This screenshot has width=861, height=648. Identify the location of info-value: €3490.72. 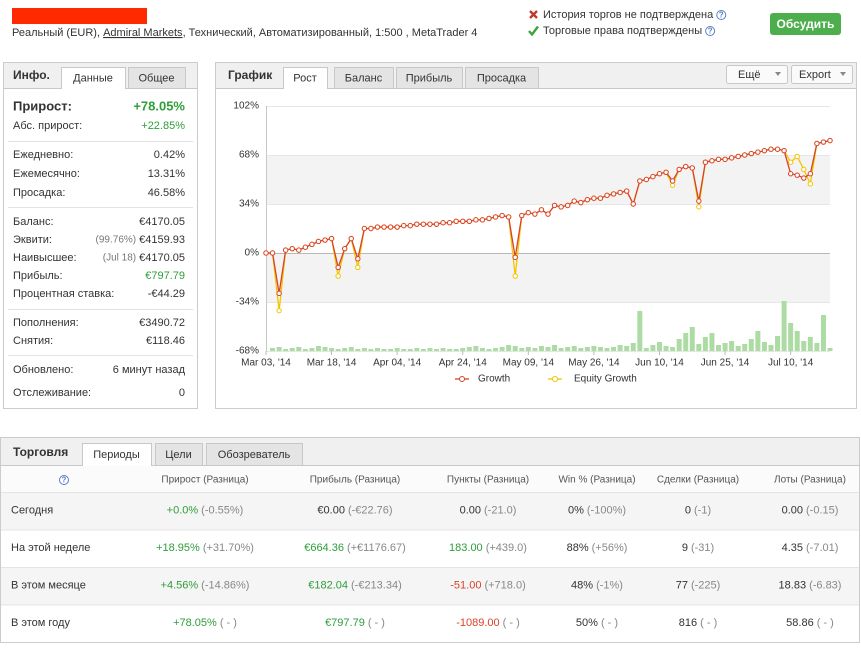
(162, 323).